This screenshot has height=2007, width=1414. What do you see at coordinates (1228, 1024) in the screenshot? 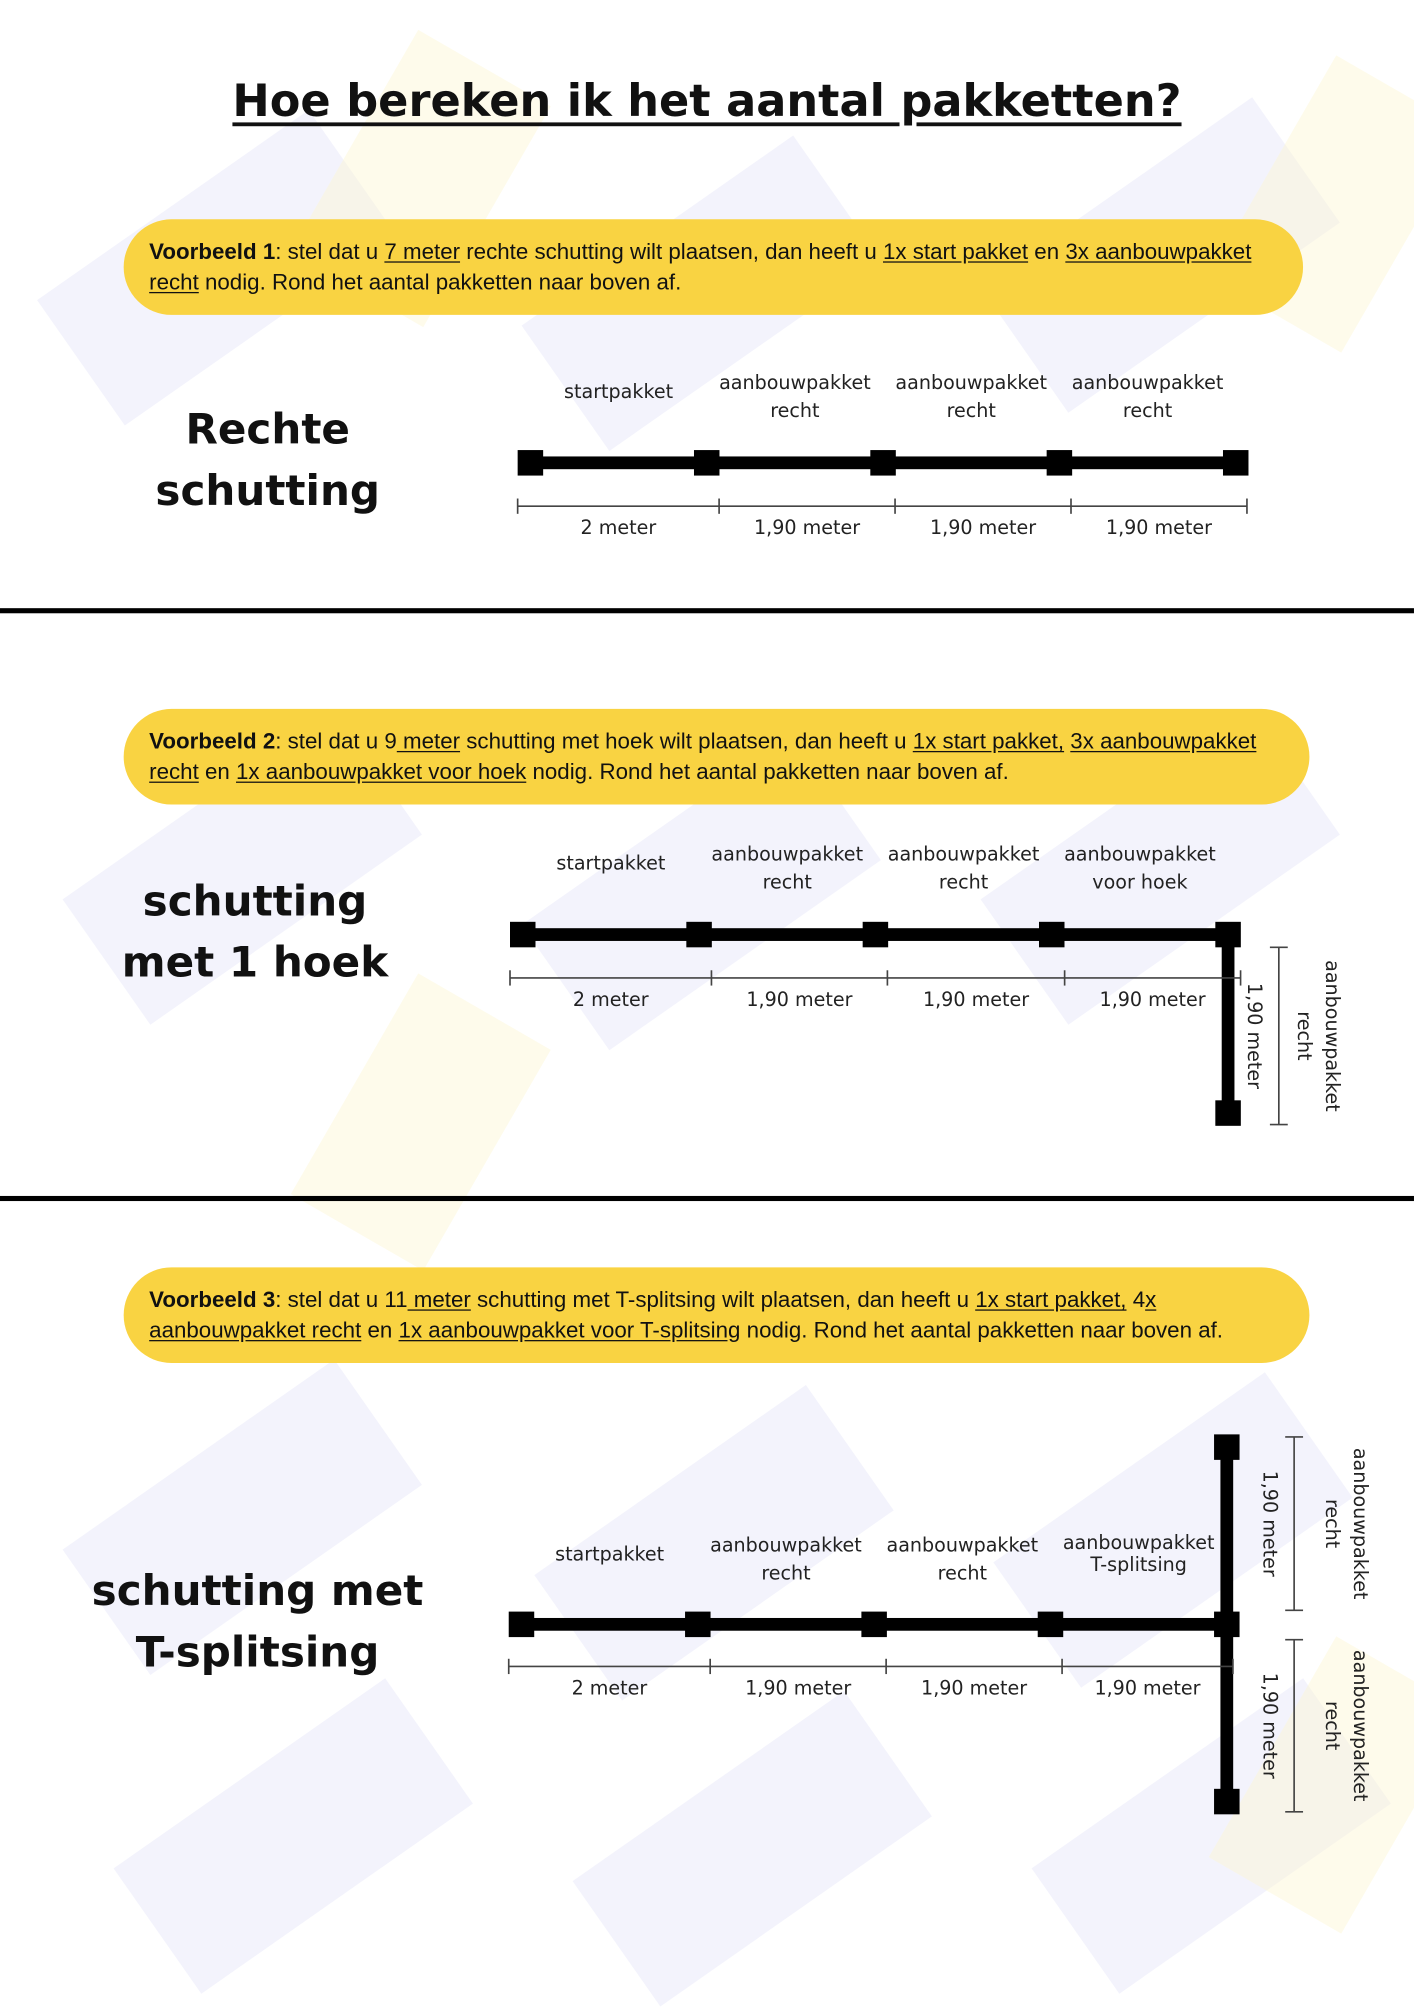
I see `fence-panel-line-vertical` at bounding box center [1228, 1024].